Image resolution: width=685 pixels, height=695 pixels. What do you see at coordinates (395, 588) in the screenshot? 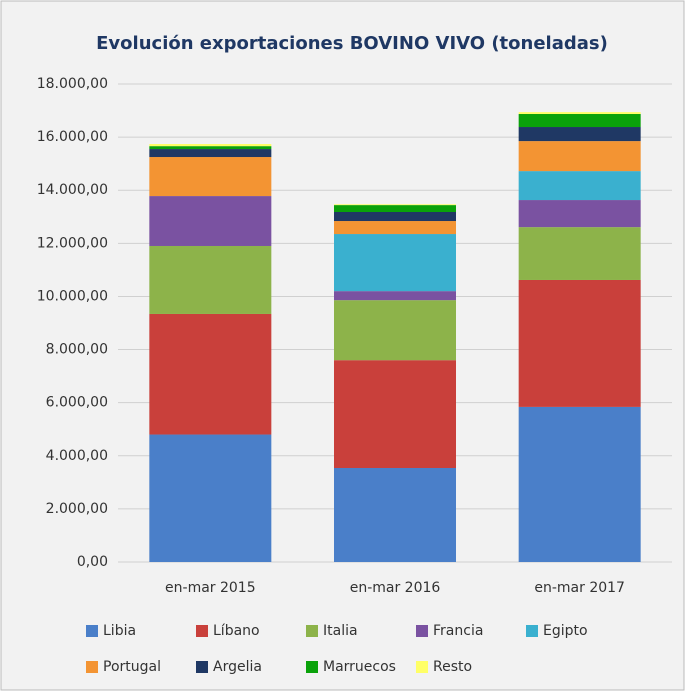
I see `x-tick-label: en-mar 2016` at bounding box center [395, 588].